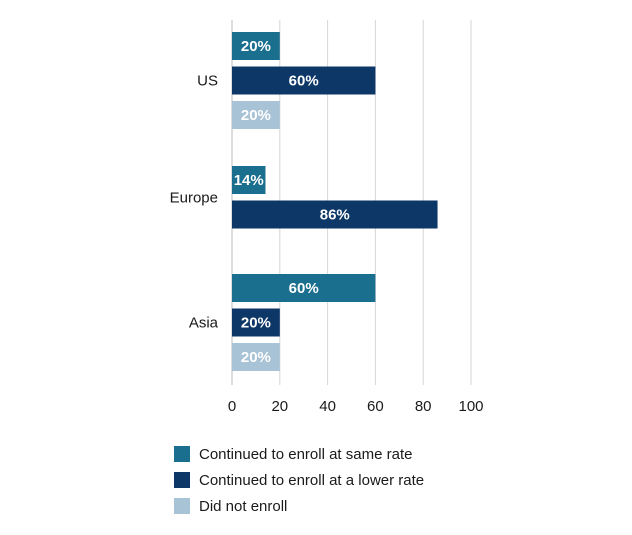 The image size is (632, 535). I want to click on legend-label-2: Did not enroll, so click(243, 506).